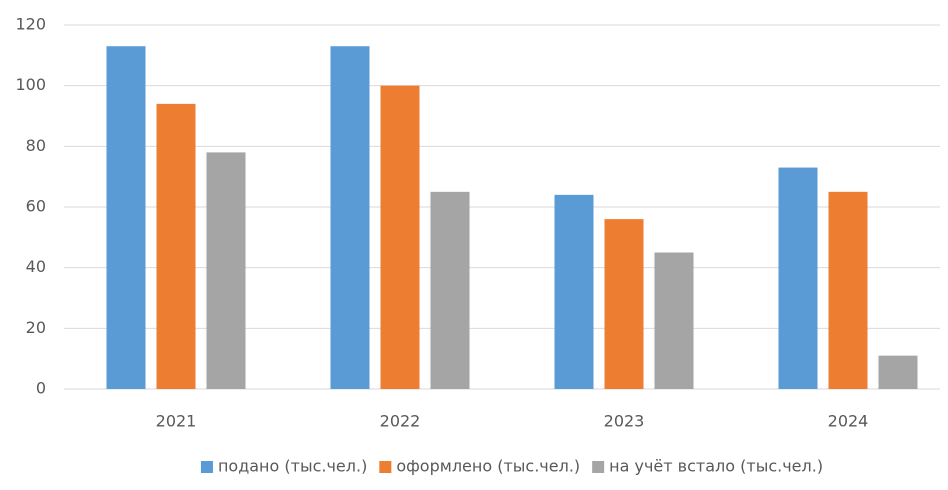 The width and height of the screenshot is (948, 490). I want to click on x-tick-label: 2023, so click(624, 421).